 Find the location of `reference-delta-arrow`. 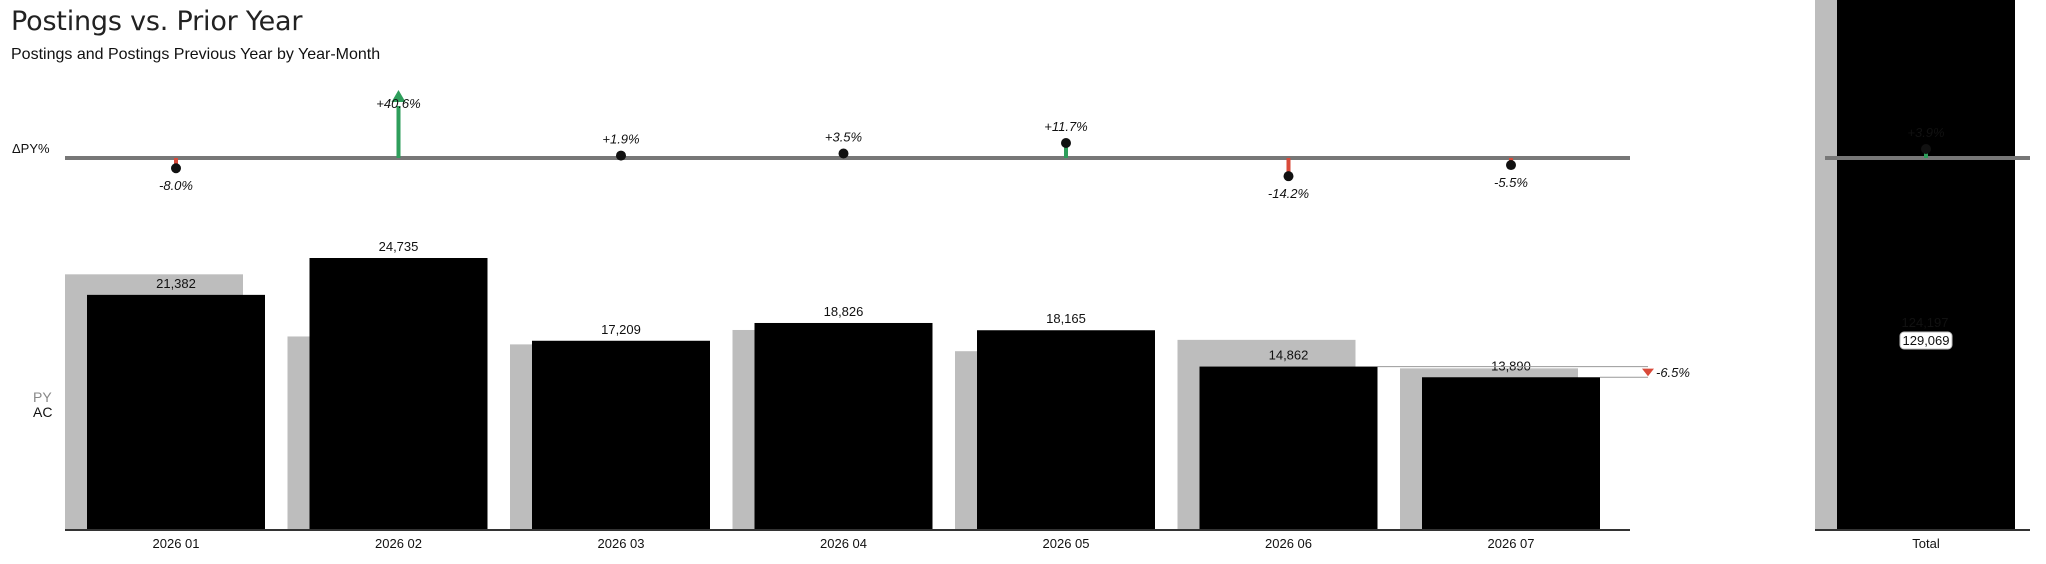

reference-delta-arrow is located at coordinates (1648, 372).